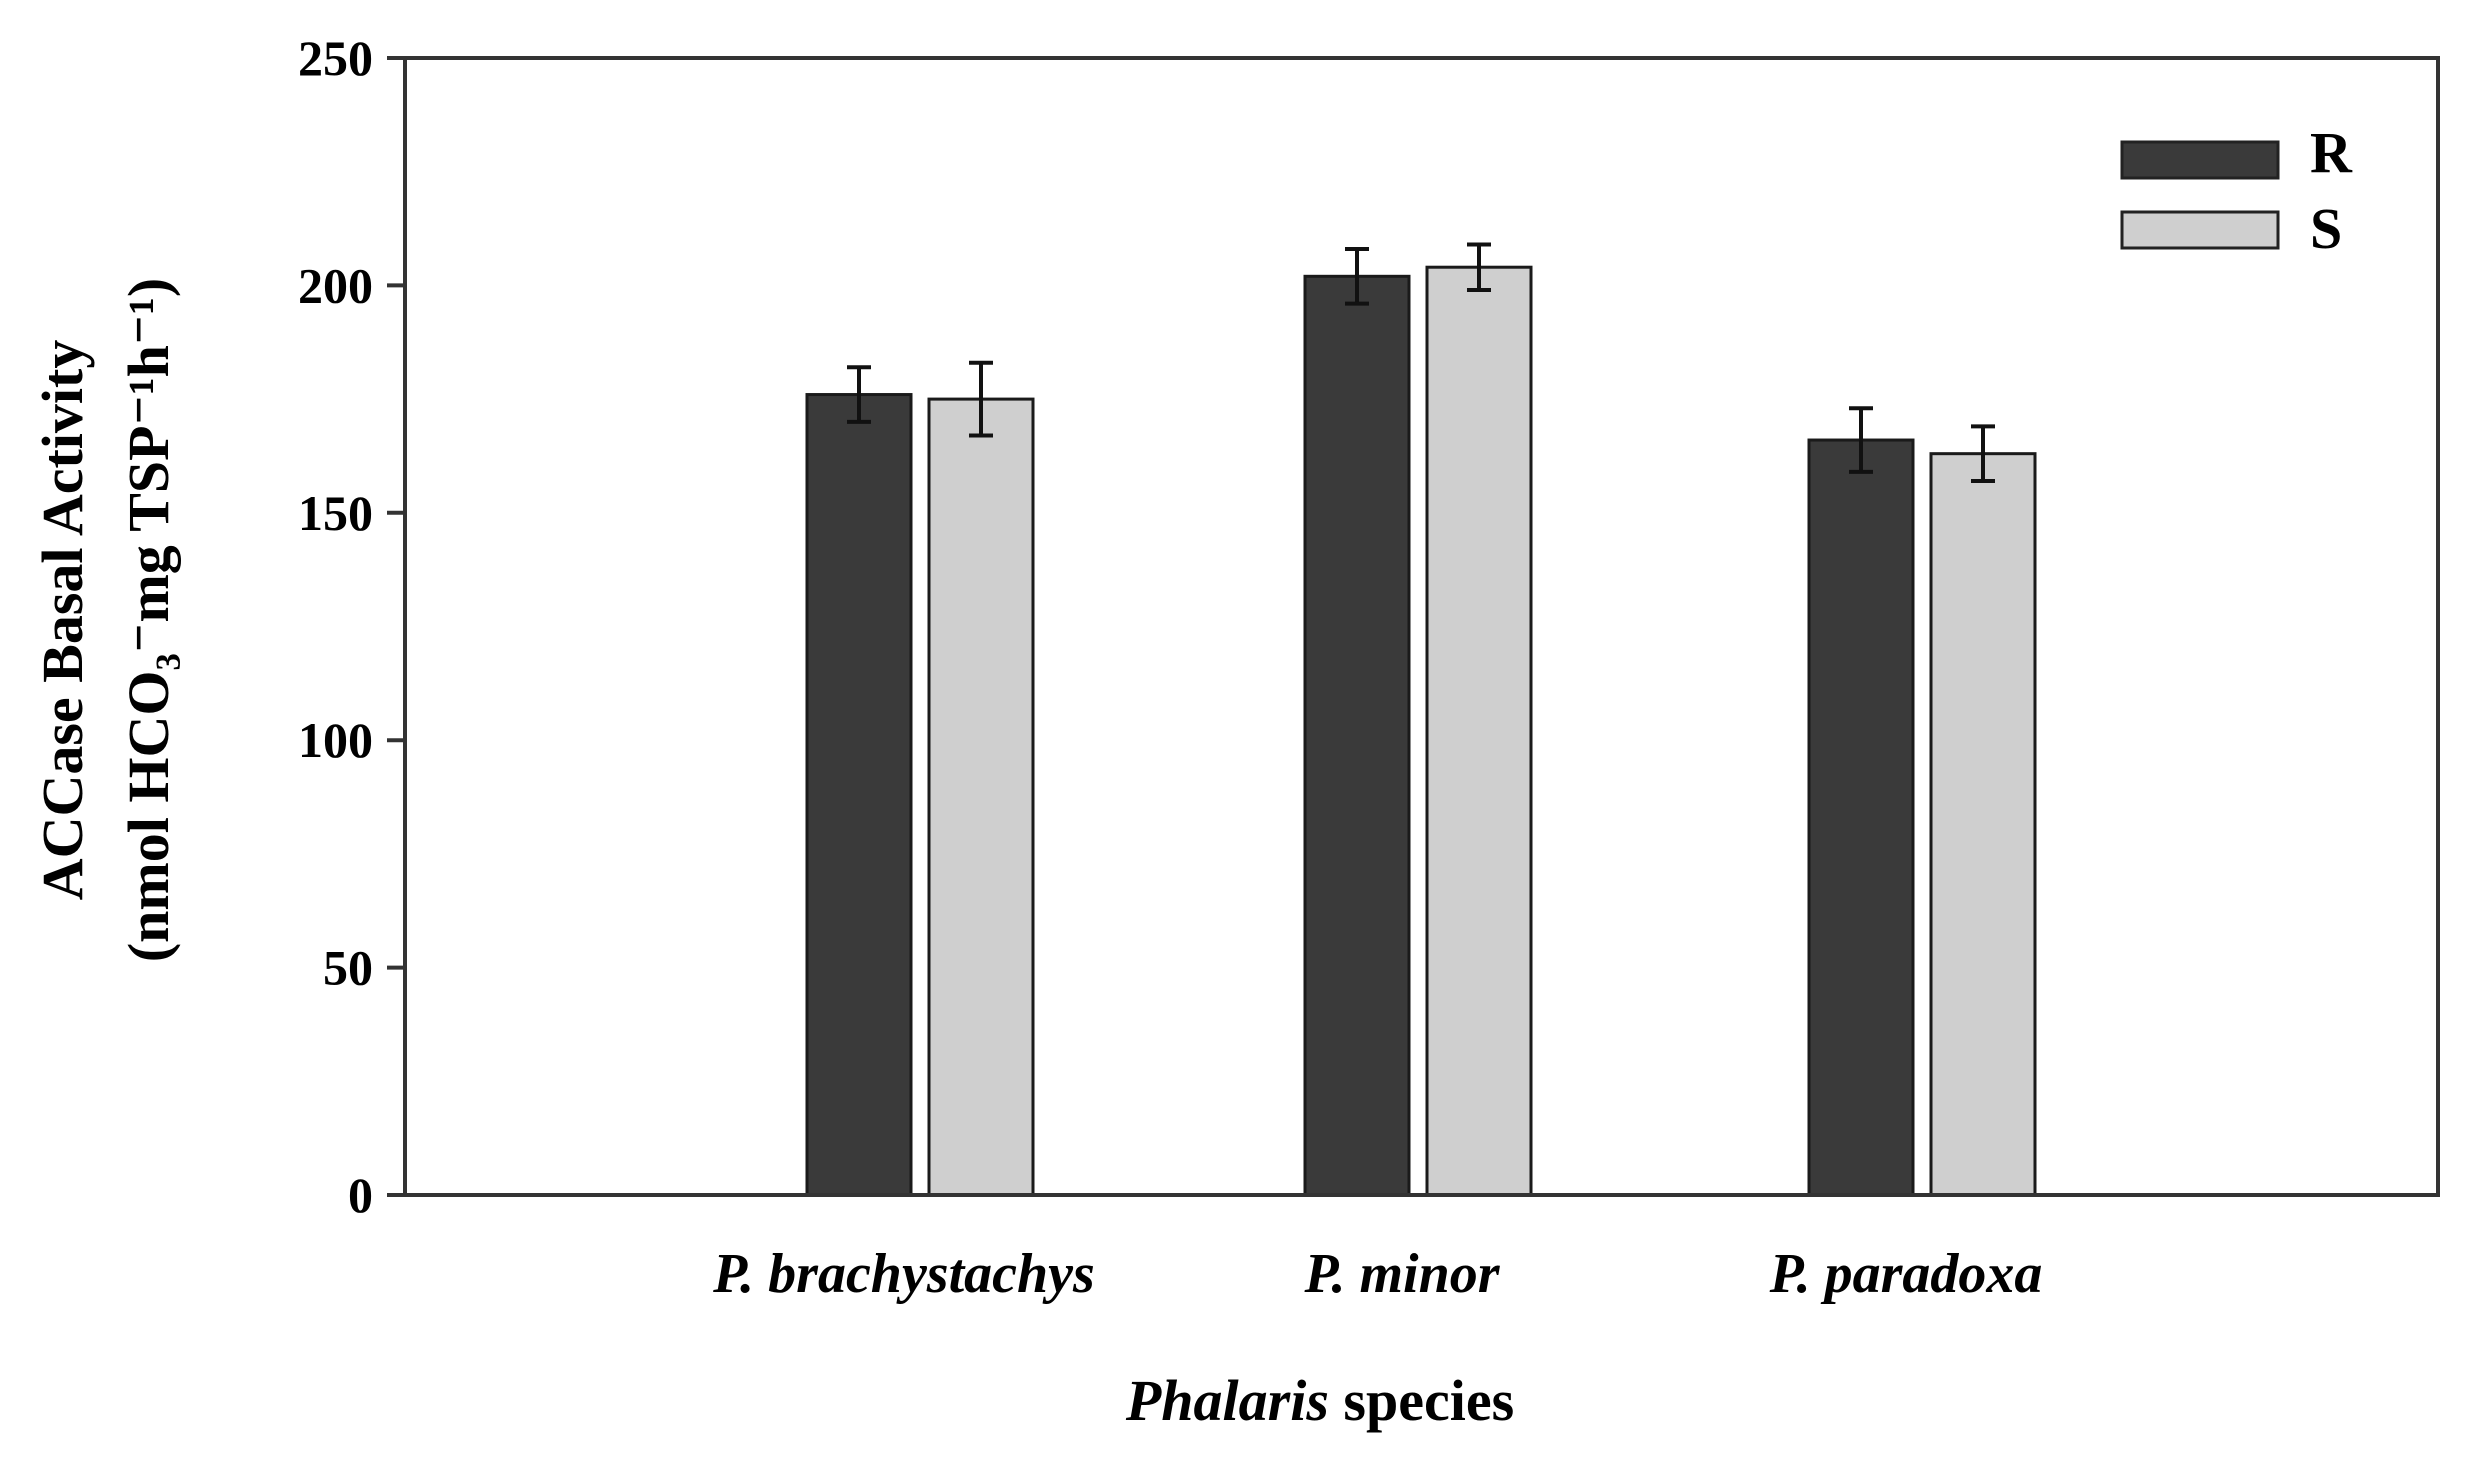 This screenshot has height=1468, width=2474. I want to click on x-axis-title: Phalaris species, so click(1319, 1400).